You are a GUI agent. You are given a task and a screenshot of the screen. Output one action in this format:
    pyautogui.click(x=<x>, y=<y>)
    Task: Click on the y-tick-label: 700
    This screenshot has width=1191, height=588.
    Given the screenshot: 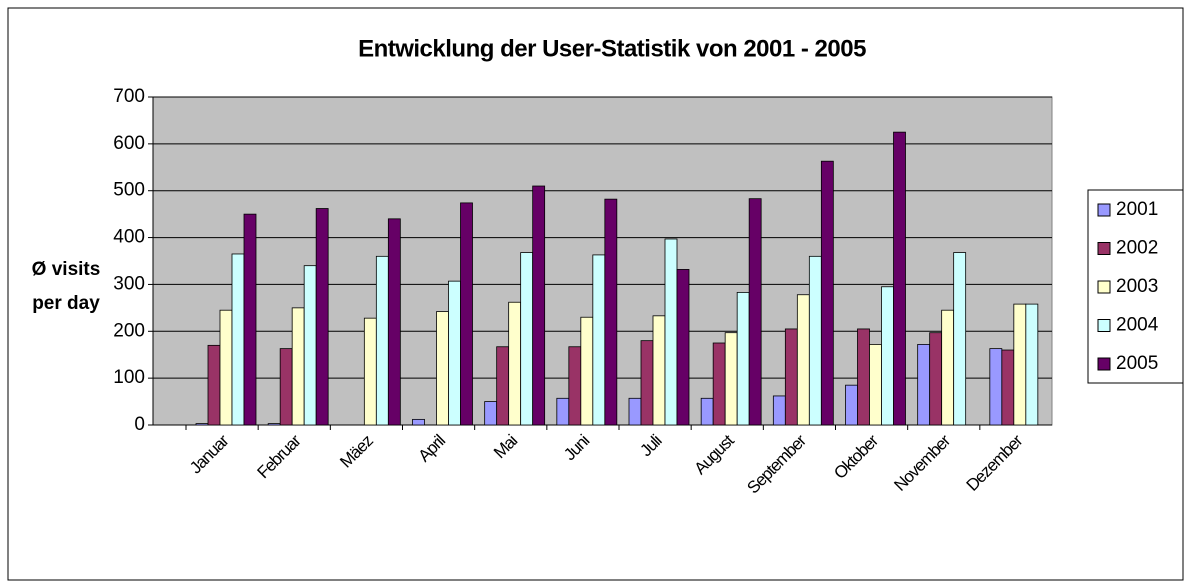 What is the action you would take?
    pyautogui.click(x=129, y=96)
    